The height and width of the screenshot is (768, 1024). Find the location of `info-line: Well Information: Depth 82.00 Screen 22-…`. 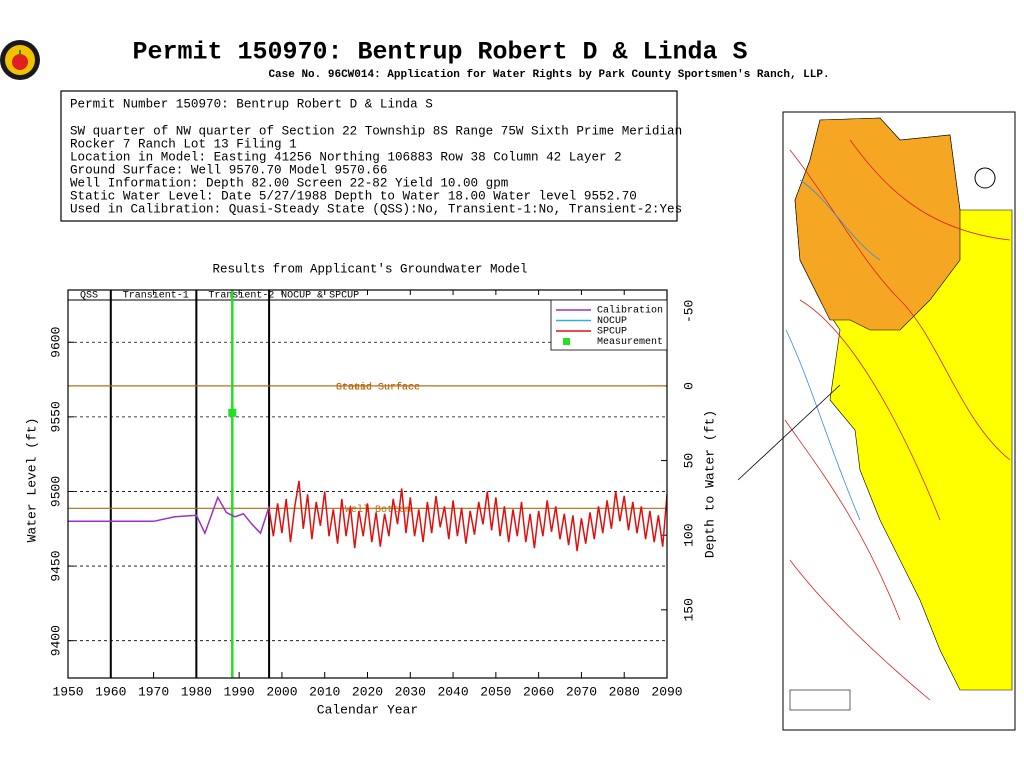

info-line: Well Information: Depth 82.00 Screen 22-… is located at coordinates (289, 183).